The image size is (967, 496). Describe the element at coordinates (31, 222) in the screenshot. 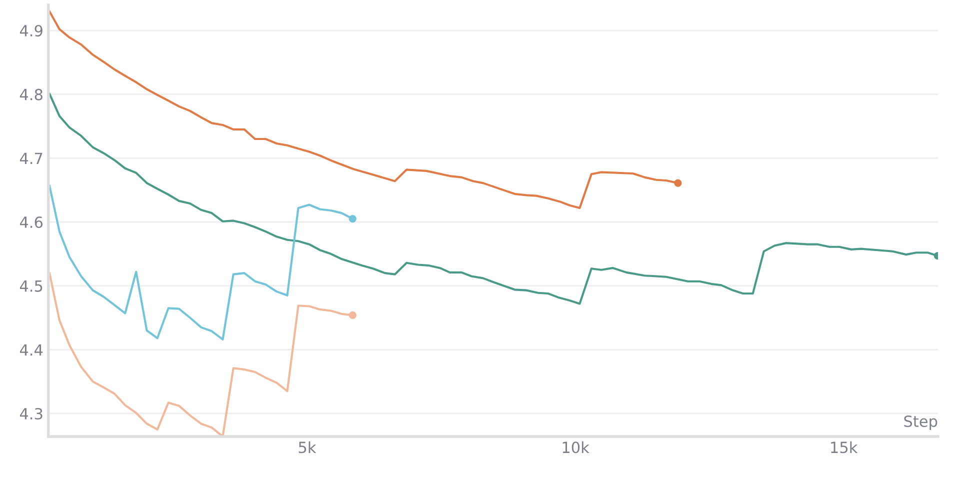

I see `y-tick-label: 4.6` at that location.